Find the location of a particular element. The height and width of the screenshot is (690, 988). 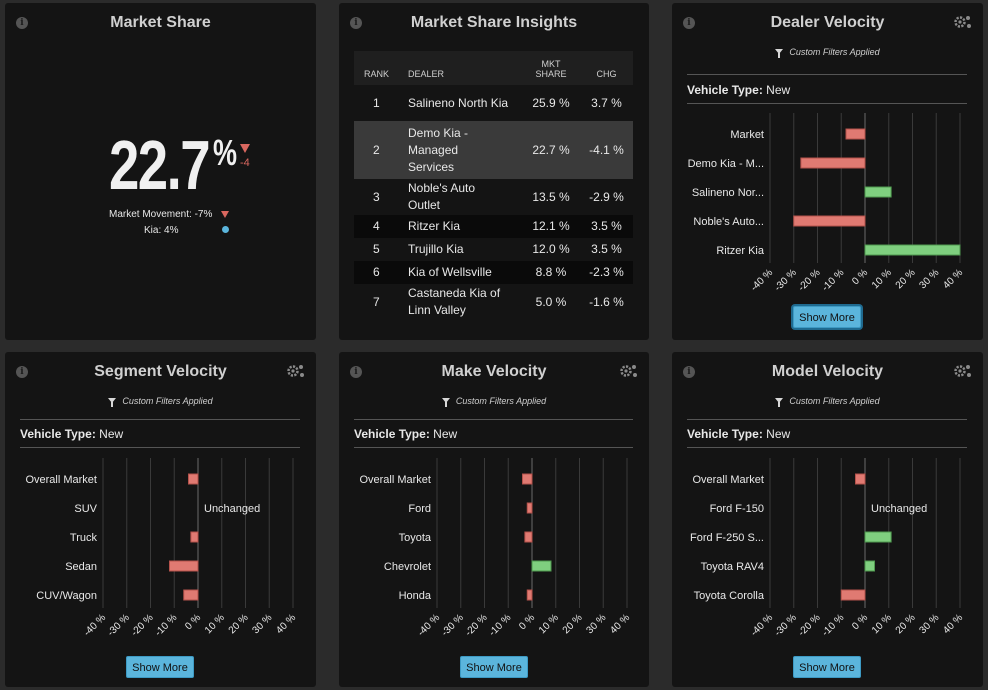

x-tick-label: 0 % is located at coordinates (860, 622).